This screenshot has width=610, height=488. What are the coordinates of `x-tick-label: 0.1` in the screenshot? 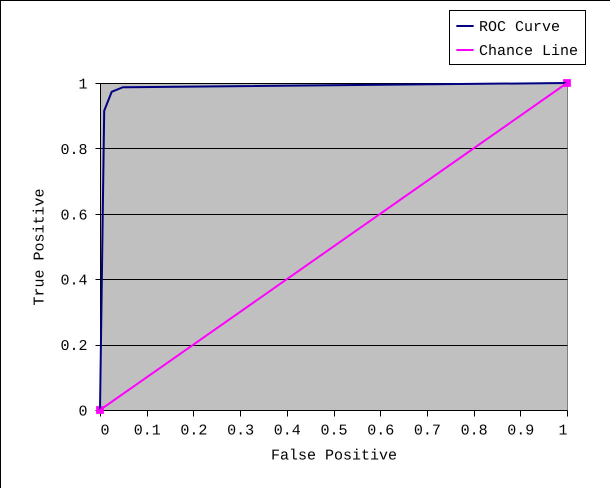 It's located at (147, 431).